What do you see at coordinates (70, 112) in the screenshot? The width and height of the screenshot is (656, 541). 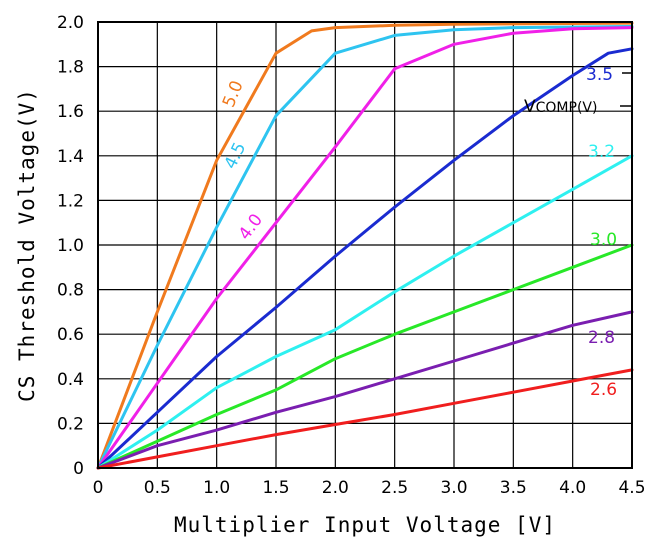 I see `y-tick-label: 1.6` at bounding box center [70, 112].